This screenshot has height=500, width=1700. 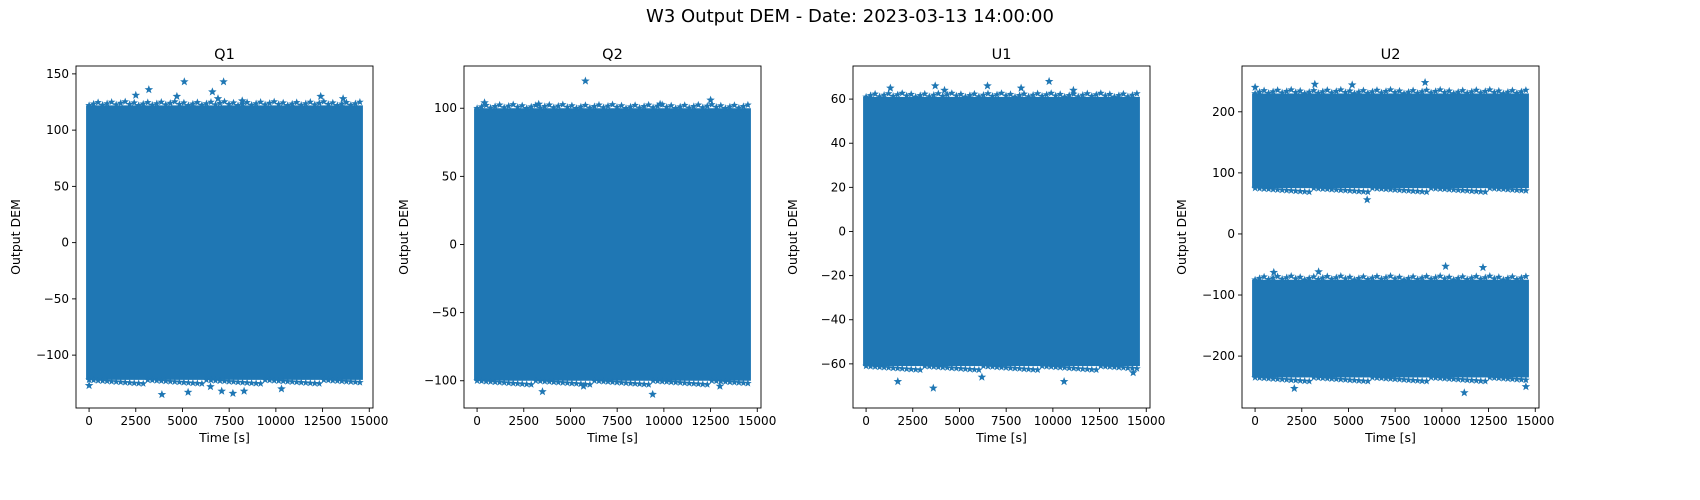 What do you see at coordinates (570, 421) in the screenshot?
I see `x-tick-label: 5000` at bounding box center [570, 421].